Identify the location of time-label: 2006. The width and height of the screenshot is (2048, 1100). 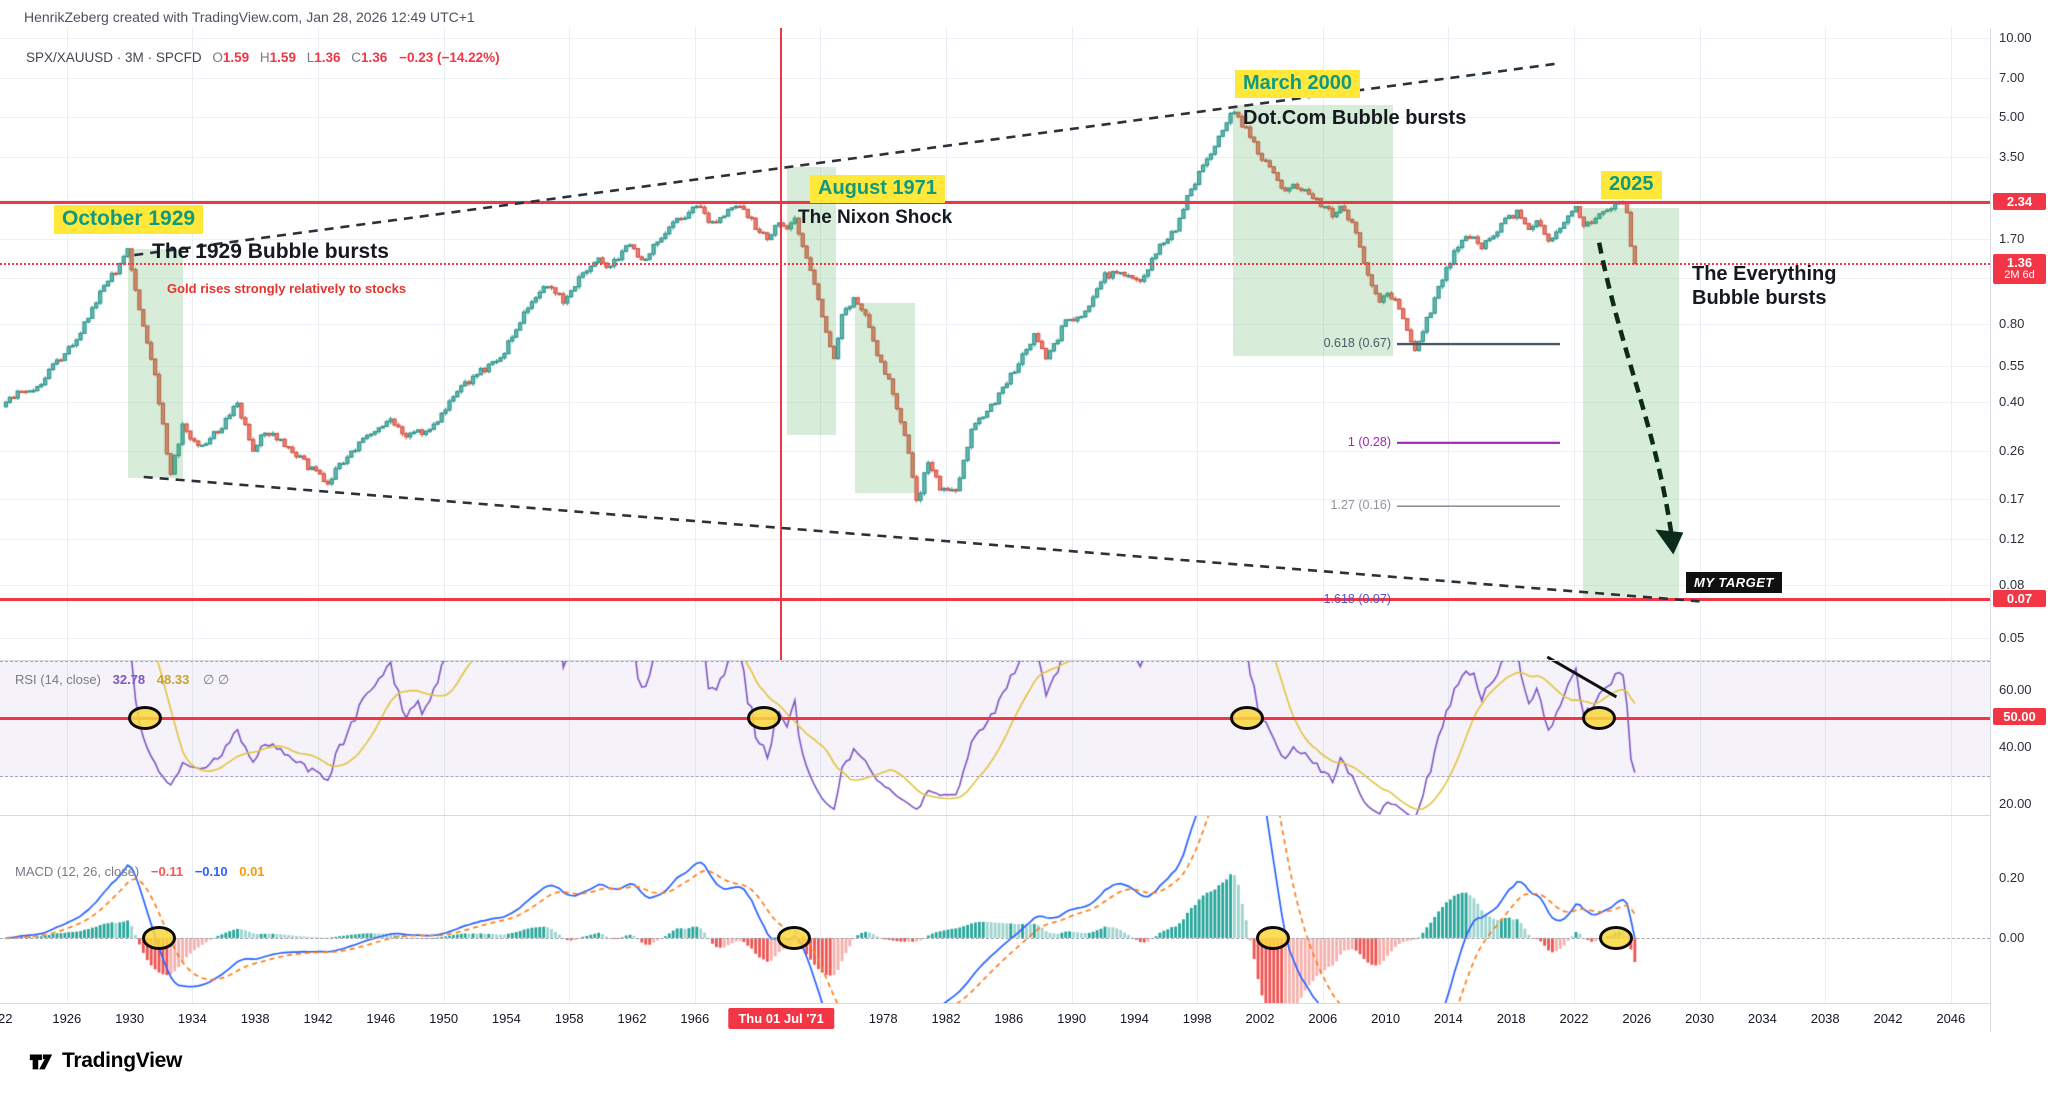
(1323, 1018).